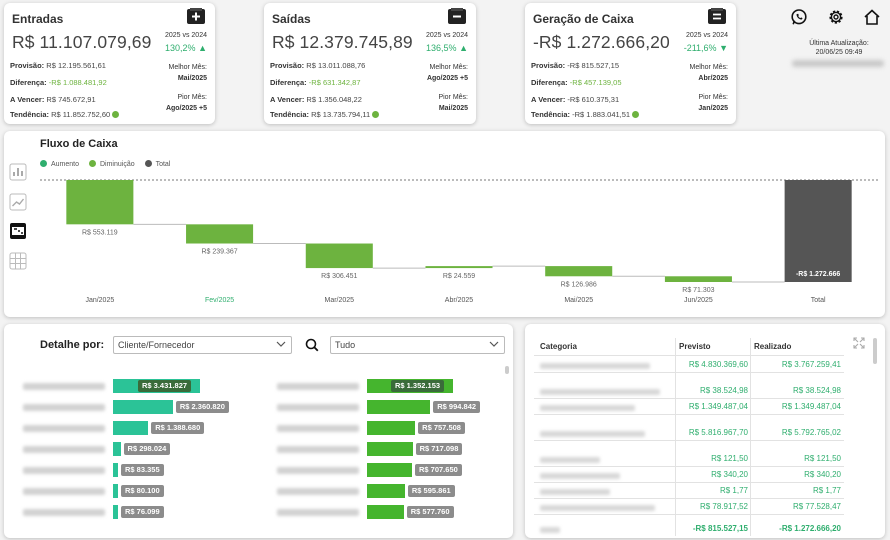 Image resolution: width=890 pixels, height=540 pixels. I want to click on equals-icon, so click(717, 16).